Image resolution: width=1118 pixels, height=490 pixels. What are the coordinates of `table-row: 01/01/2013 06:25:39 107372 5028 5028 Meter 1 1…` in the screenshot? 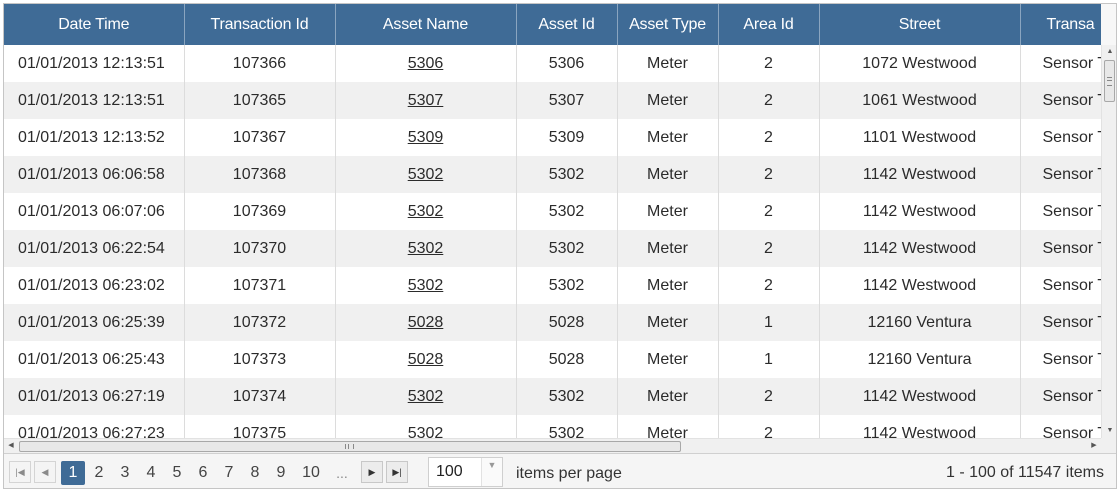 It's located at (552, 322).